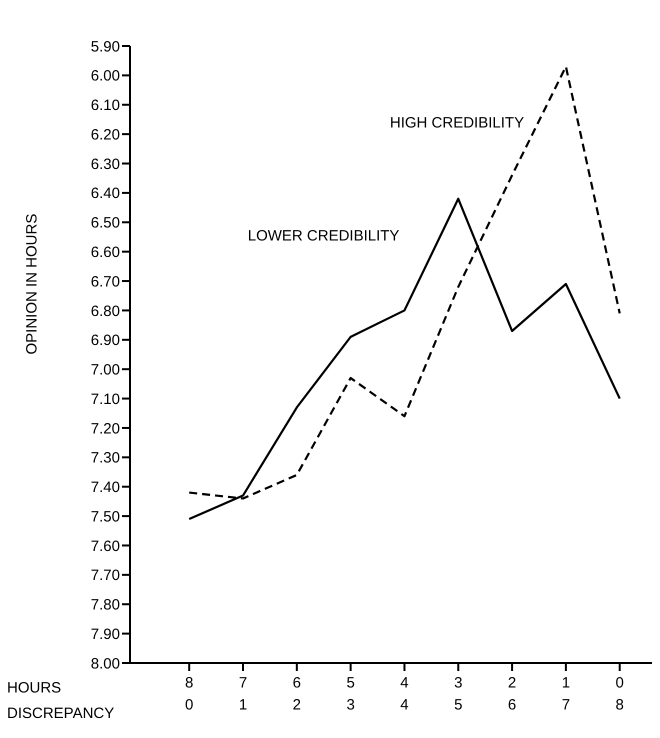 This screenshot has width=660, height=738. I want to click on y-tick-label: 6.20, so click(105, 135).